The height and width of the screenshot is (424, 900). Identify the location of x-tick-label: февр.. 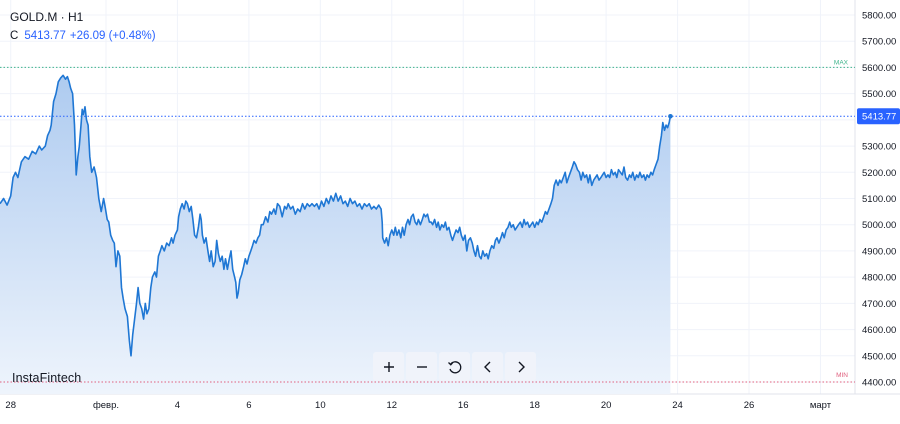
(106, 405).